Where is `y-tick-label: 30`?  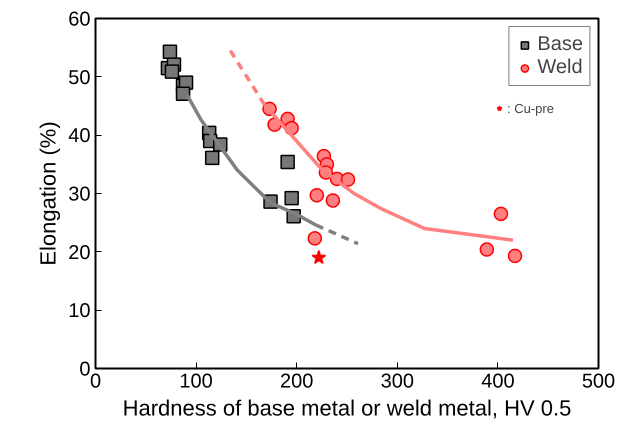 y-tick-label: 30 is located at coordinates (79, 195).